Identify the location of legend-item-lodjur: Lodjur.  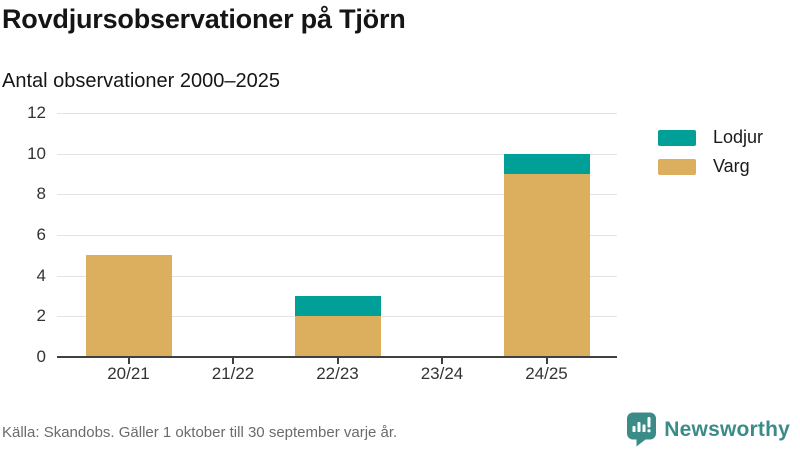
(711, 137).